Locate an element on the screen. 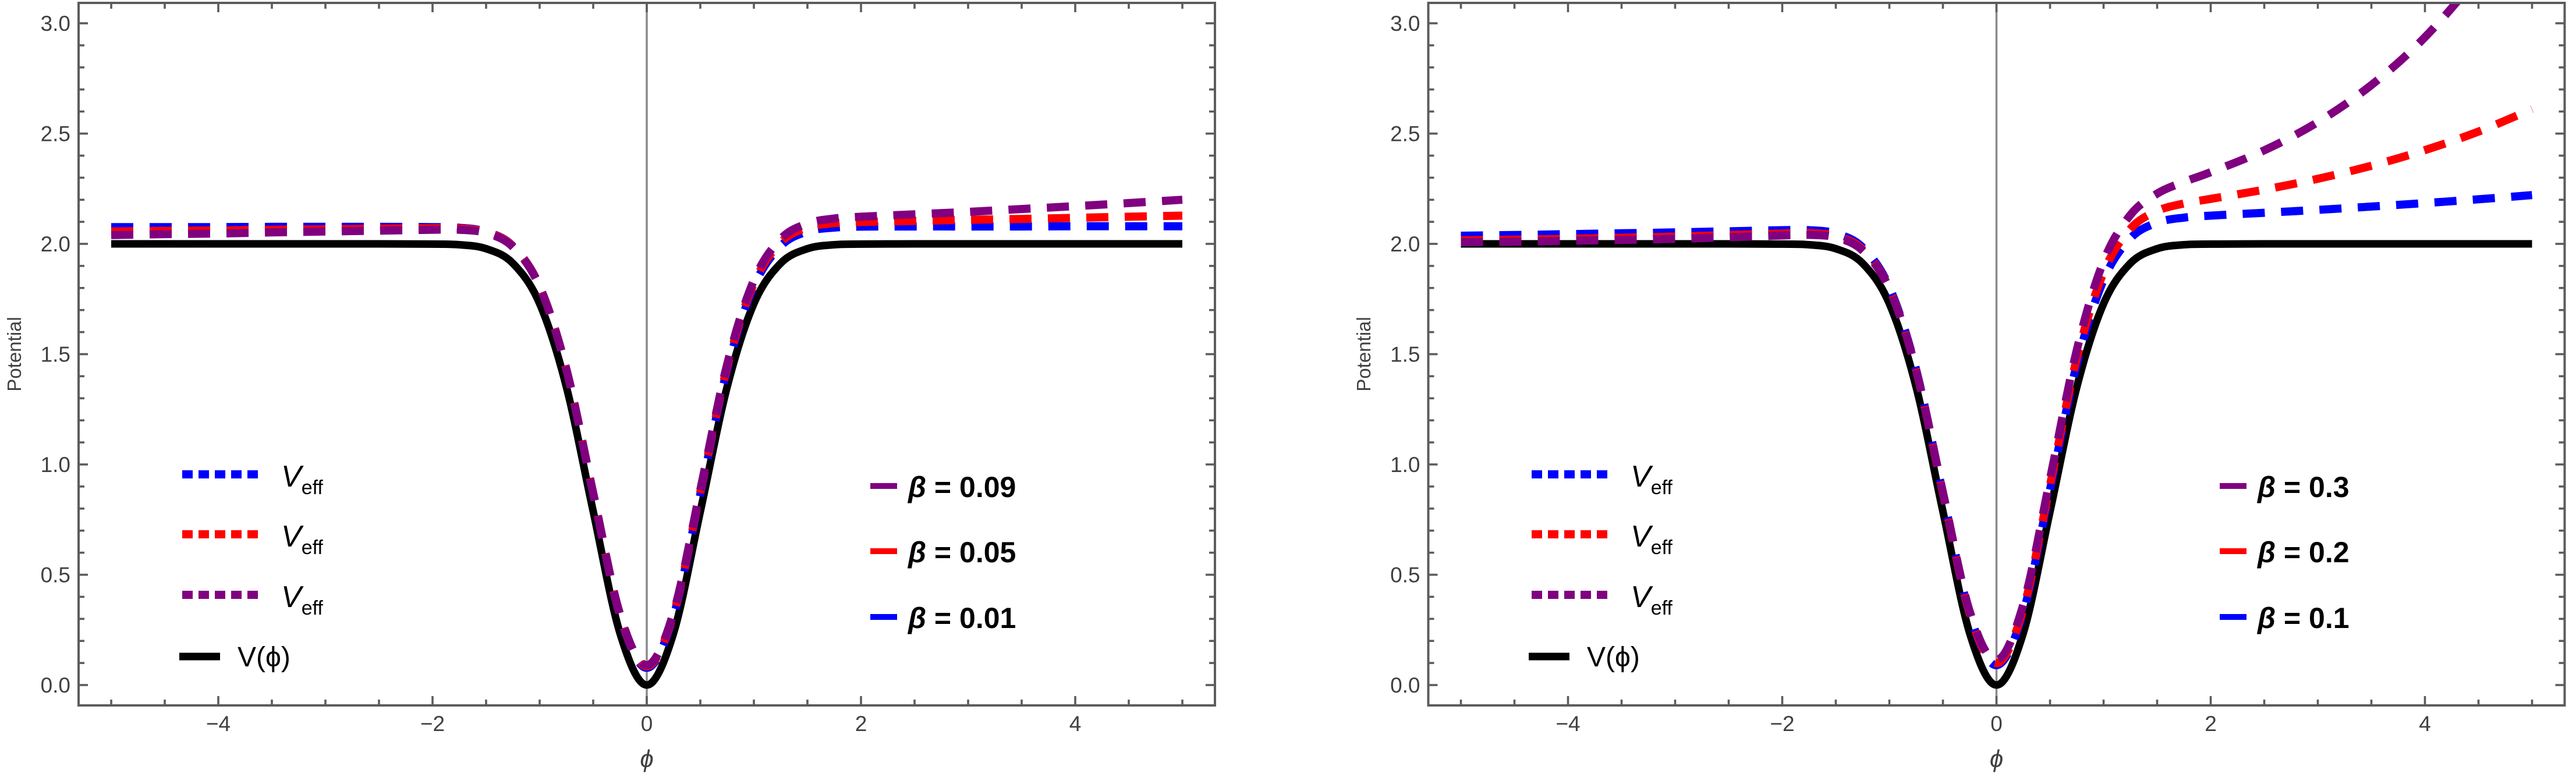  legend-beta: β = 0.3 β = 0.2 β = 0.1 is located at coordinates (2285, 552).